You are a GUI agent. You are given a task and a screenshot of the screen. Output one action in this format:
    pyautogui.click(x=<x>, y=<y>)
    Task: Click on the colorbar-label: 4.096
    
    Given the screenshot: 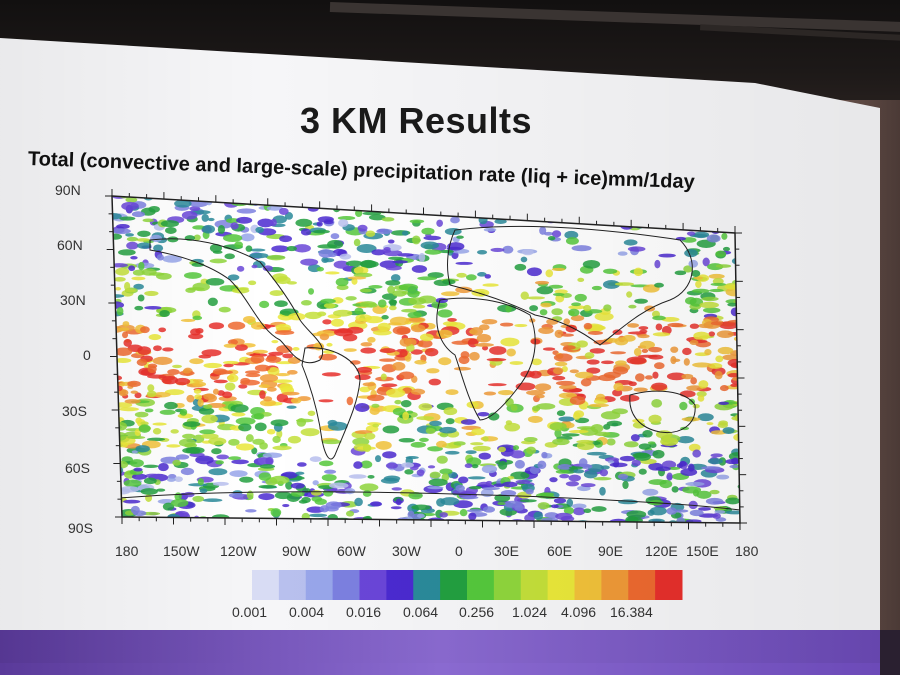 What is the action you would take?
    pyautogui.click(x=579, y=612)
    